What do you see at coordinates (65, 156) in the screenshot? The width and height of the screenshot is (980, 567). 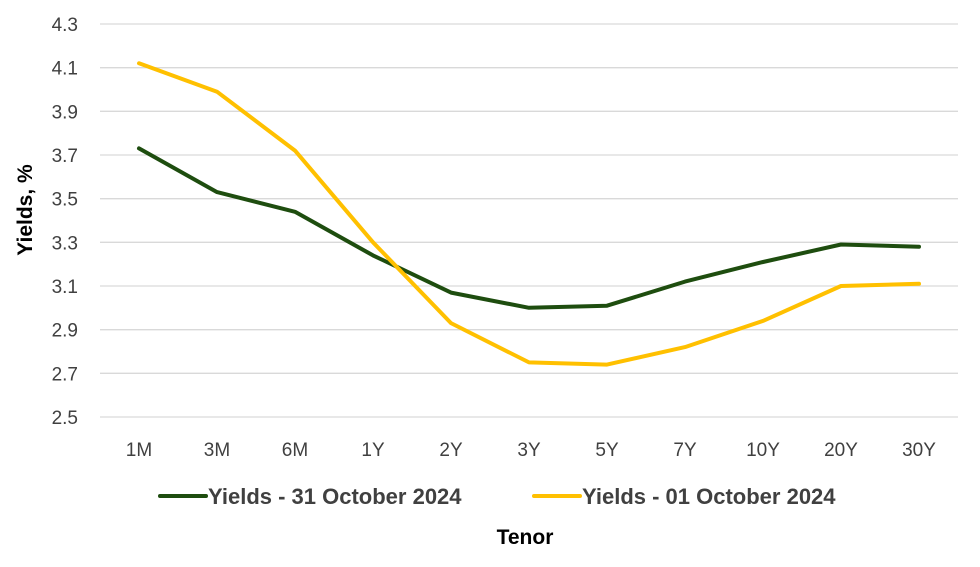 I see `y-tick-label: 3.7` at bounding box center [65, 156].